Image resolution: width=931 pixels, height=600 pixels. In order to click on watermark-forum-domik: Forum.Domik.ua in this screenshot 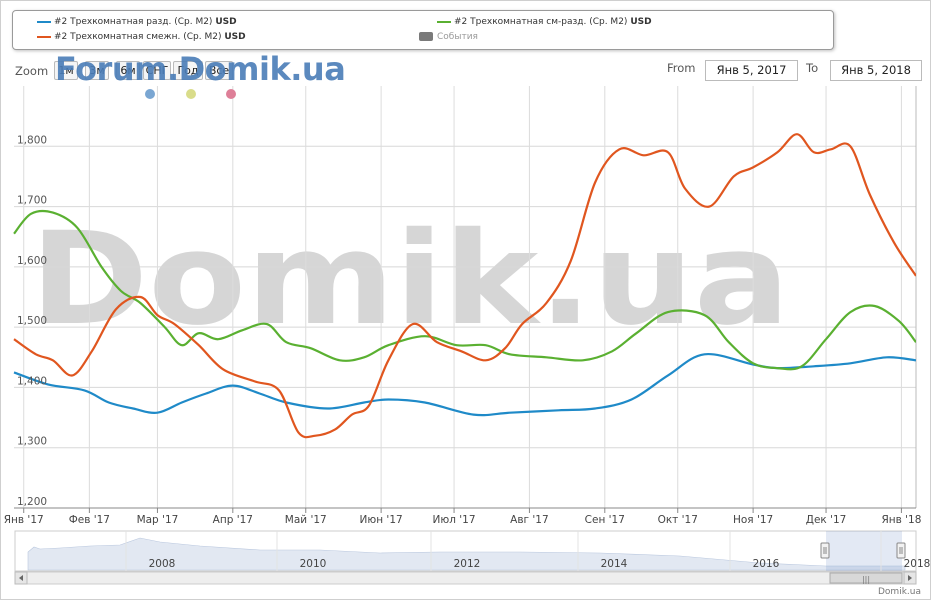, I will do `click(200, 69)`.